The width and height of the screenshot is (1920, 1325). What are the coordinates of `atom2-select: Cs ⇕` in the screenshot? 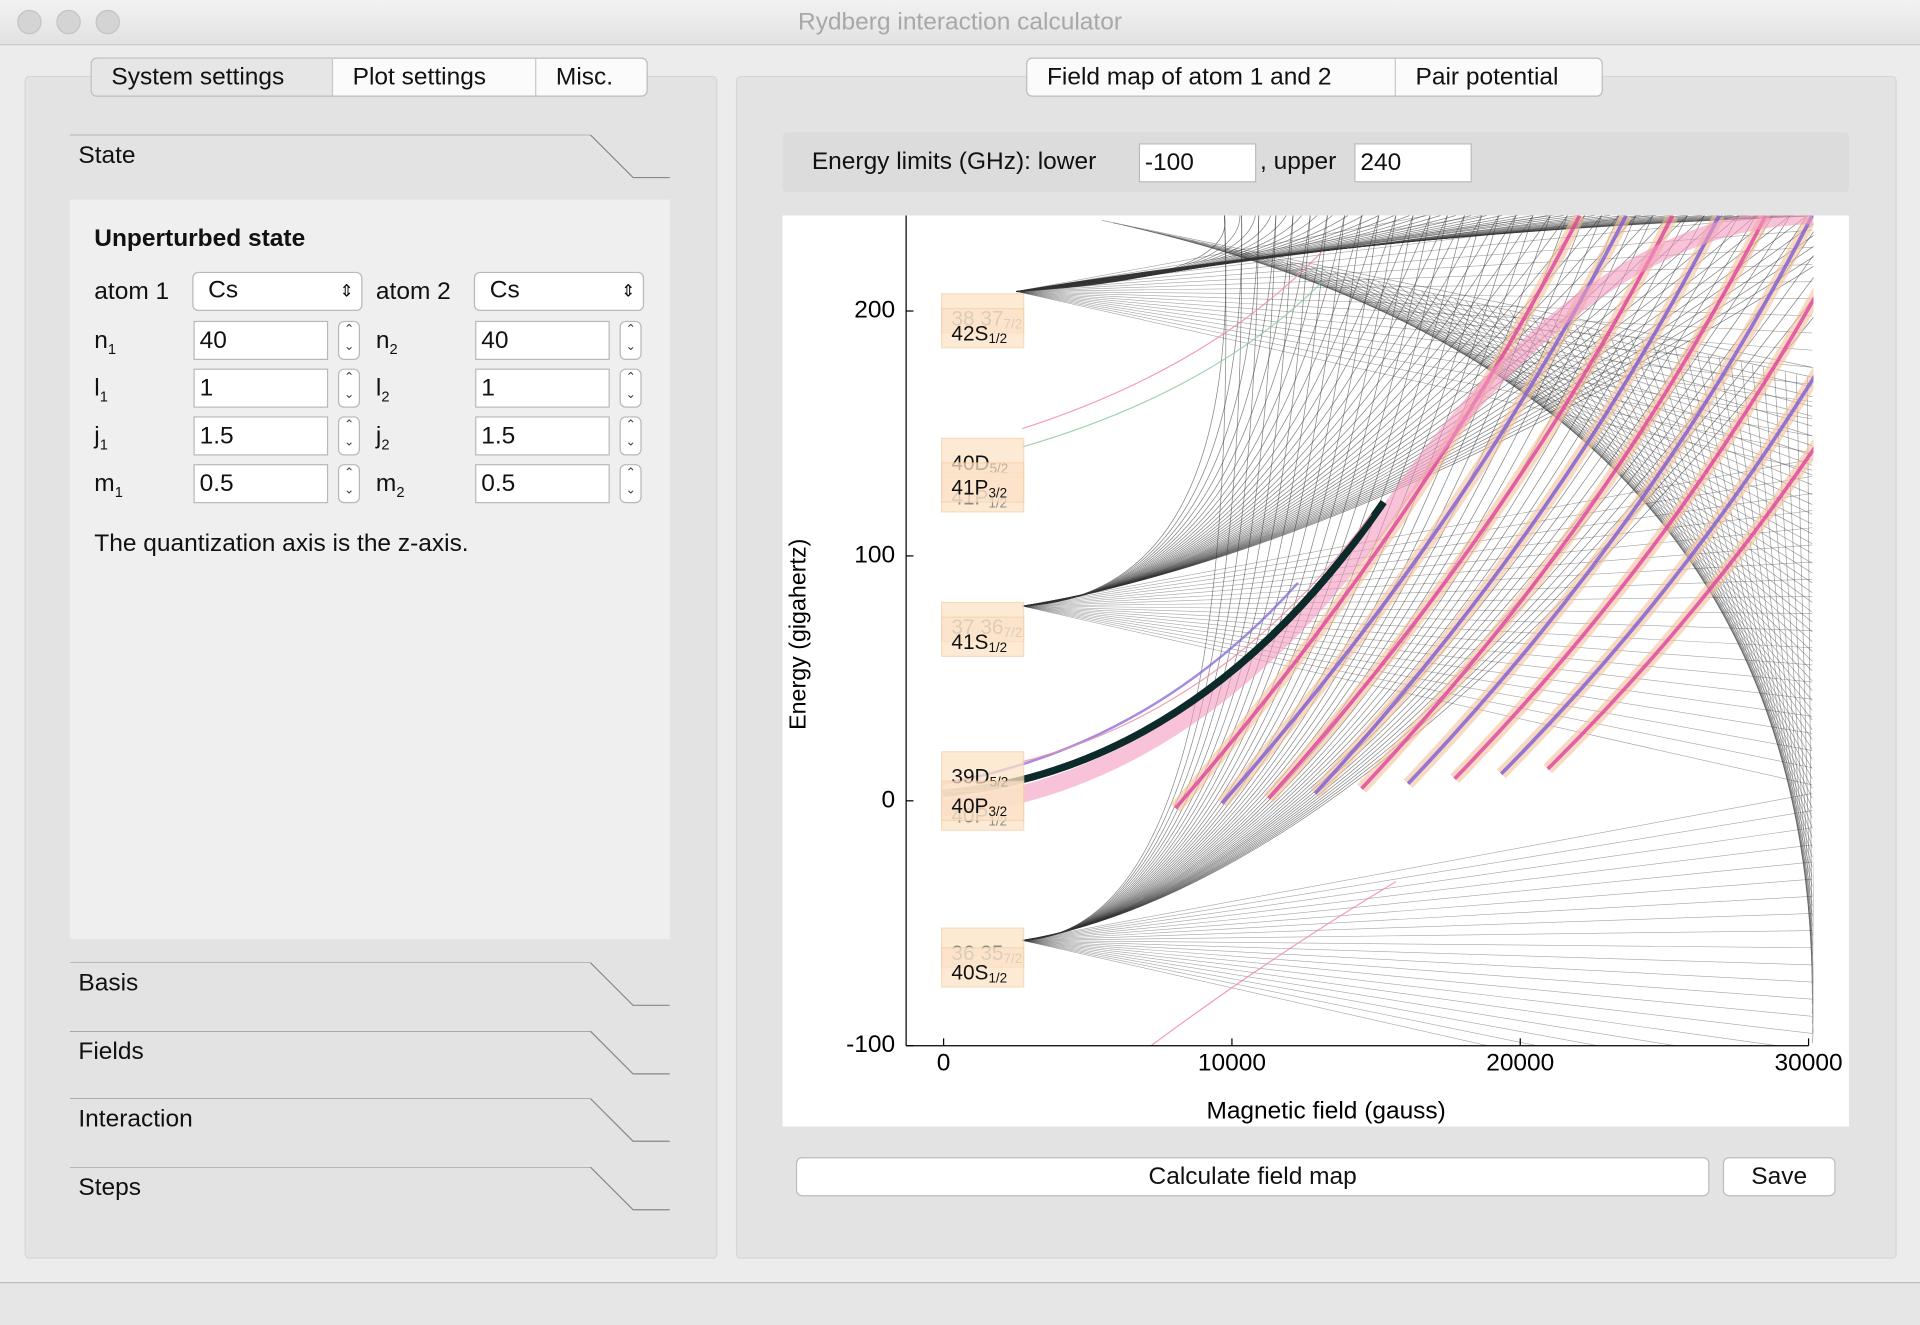 It's located at (559, 291).